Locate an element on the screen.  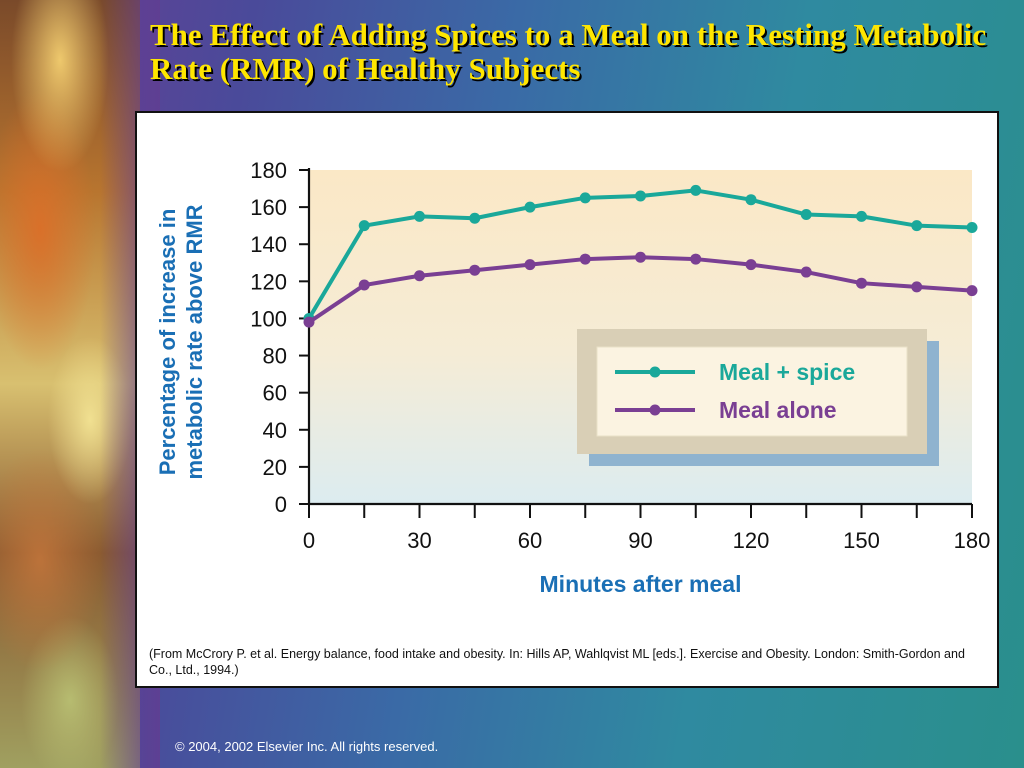
y-axis-title-line: metabolic rate above RMR is located at coordinates (194, 341).